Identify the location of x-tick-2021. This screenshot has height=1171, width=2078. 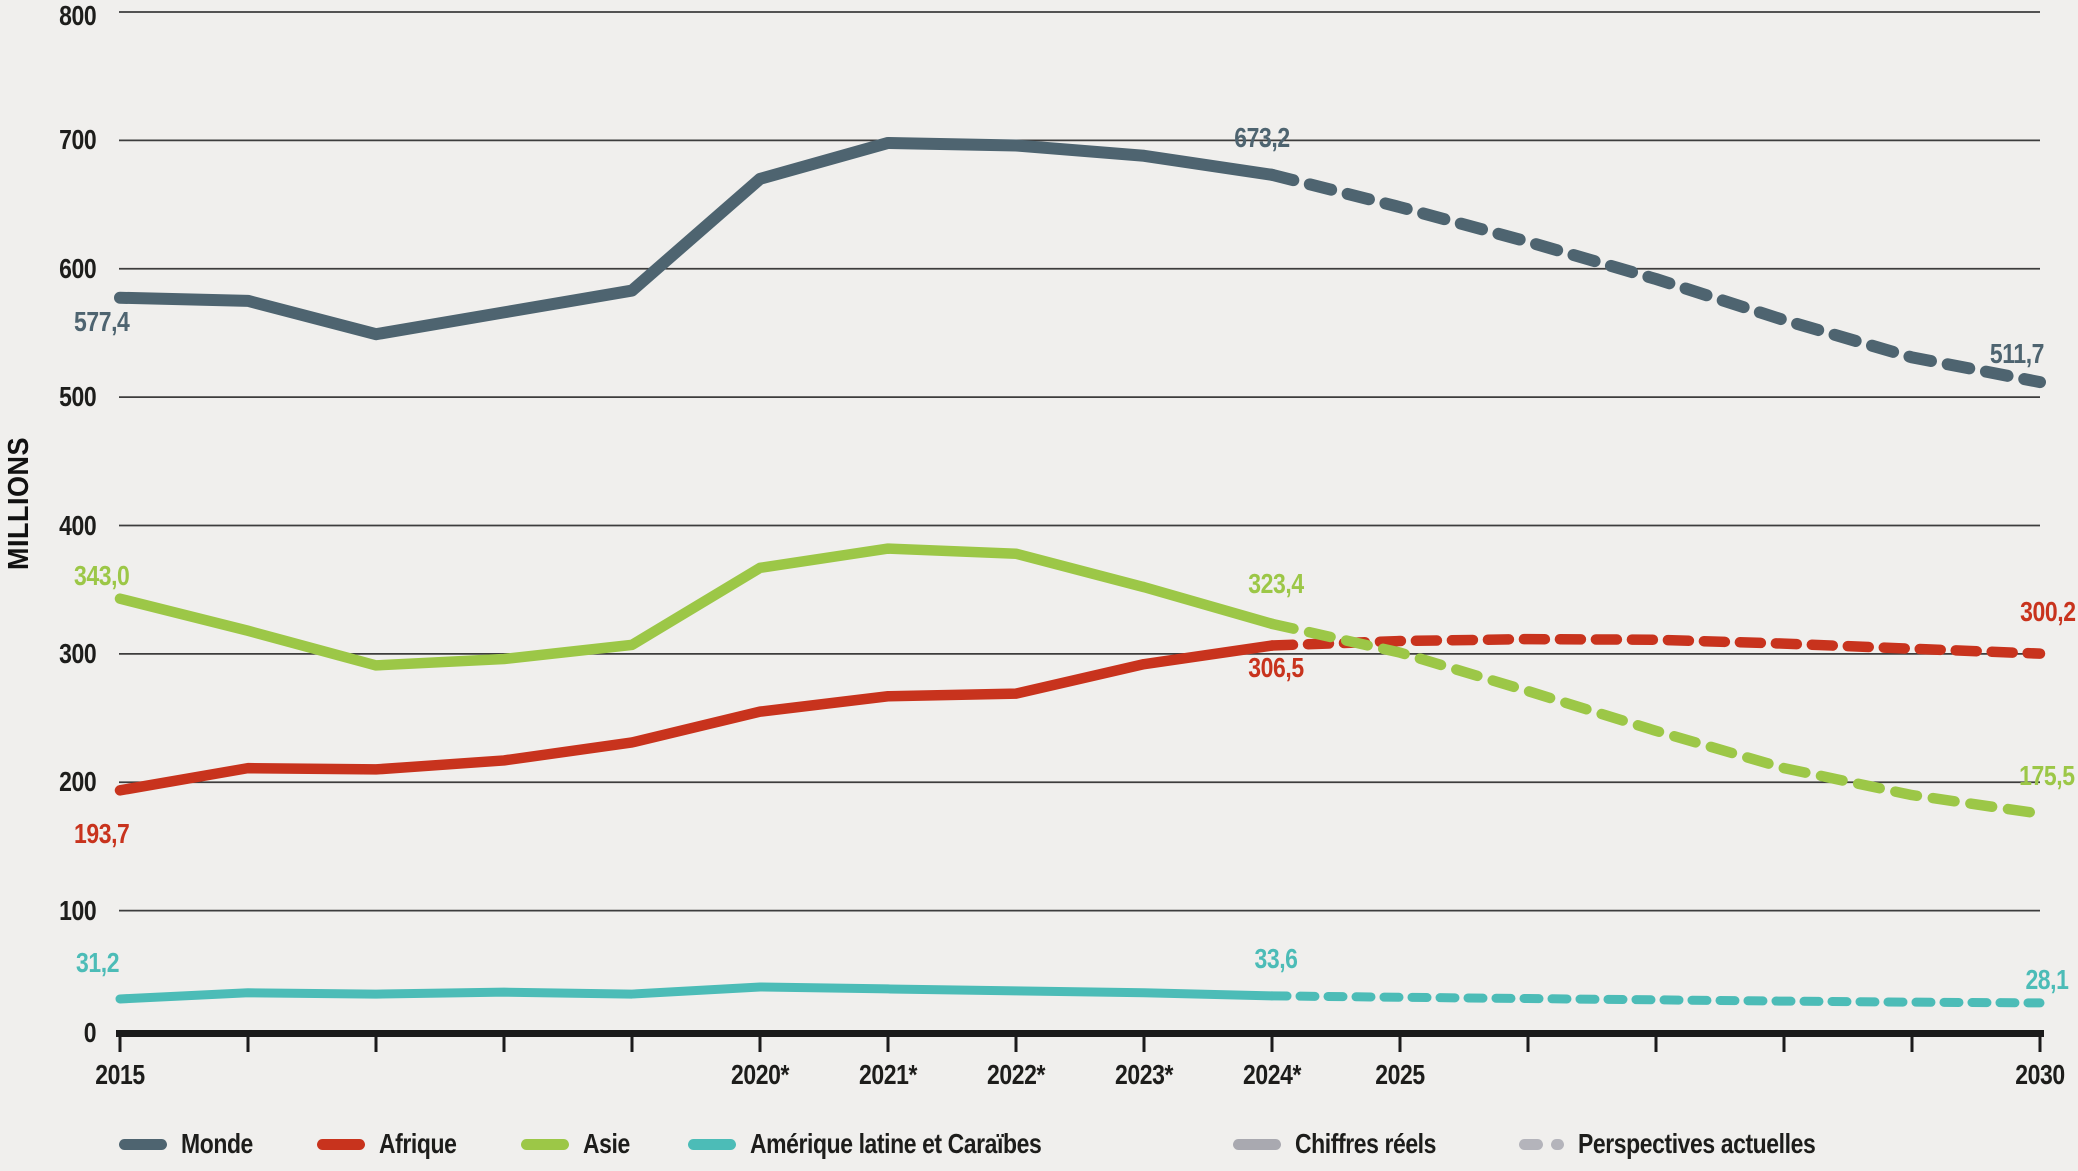
(888, 1044).